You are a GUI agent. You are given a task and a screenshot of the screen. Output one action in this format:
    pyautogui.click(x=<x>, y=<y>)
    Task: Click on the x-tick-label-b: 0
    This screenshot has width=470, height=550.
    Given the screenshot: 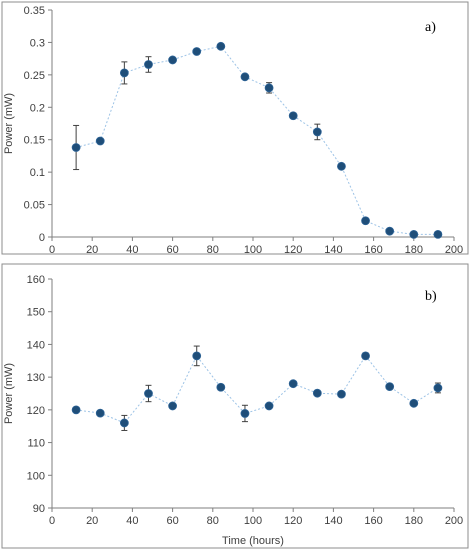 What is the action you would take?
    pyautogui.click(x=52, y=521)
    